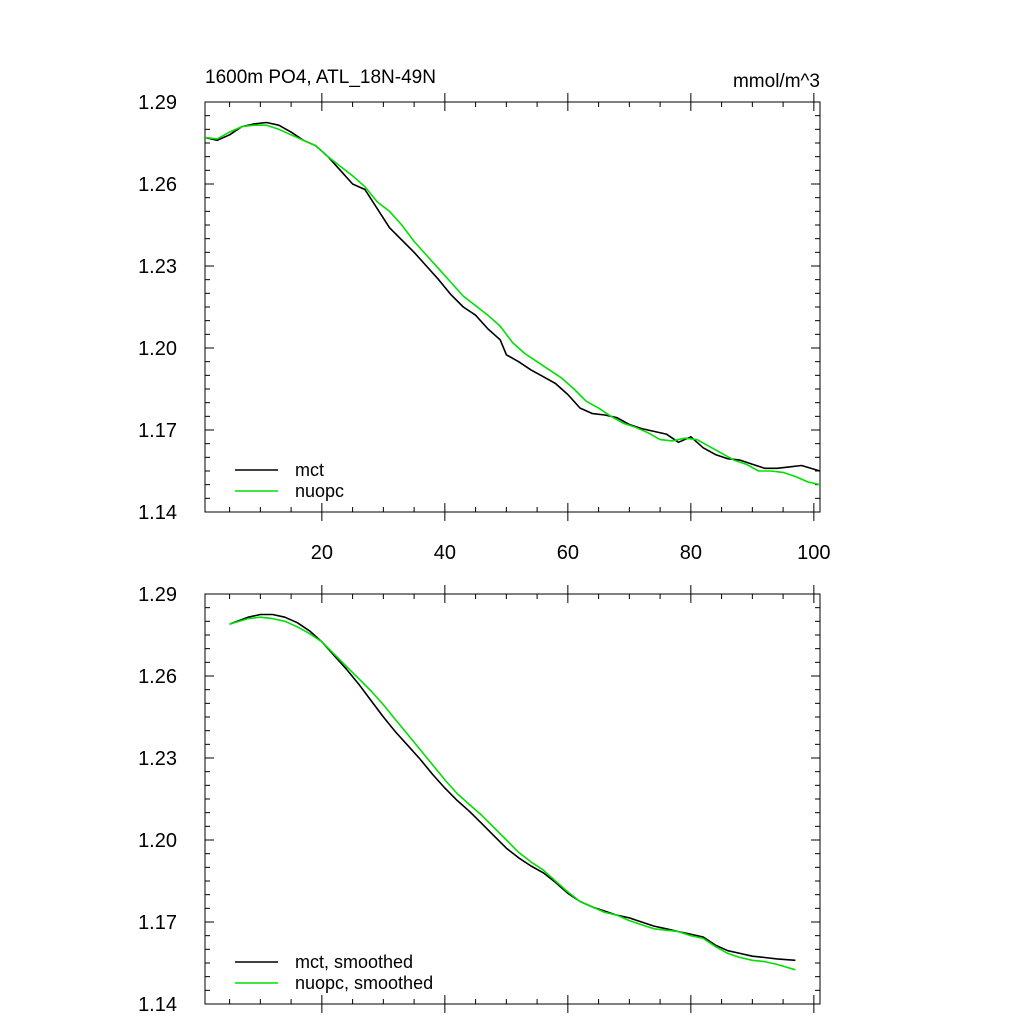  I want to click on bottom-ytick-label: 1.14, so click(157, 1005).